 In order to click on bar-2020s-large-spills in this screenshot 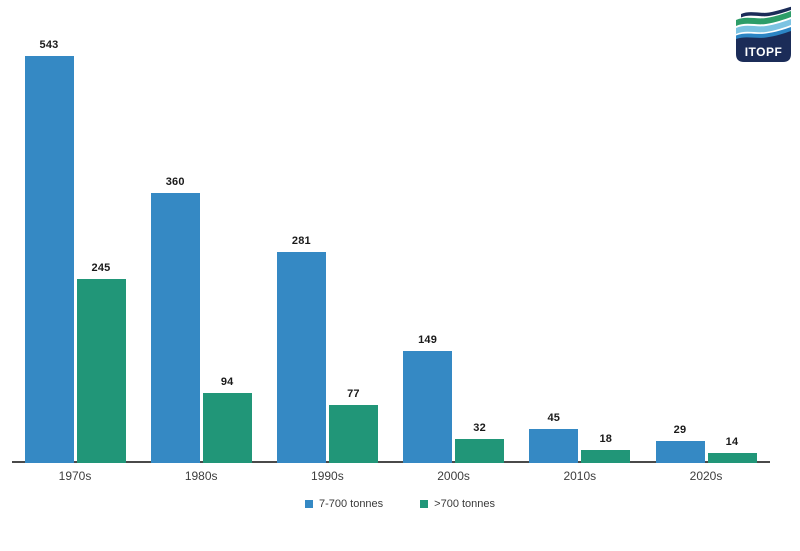, I will do `click(732, 457)`.